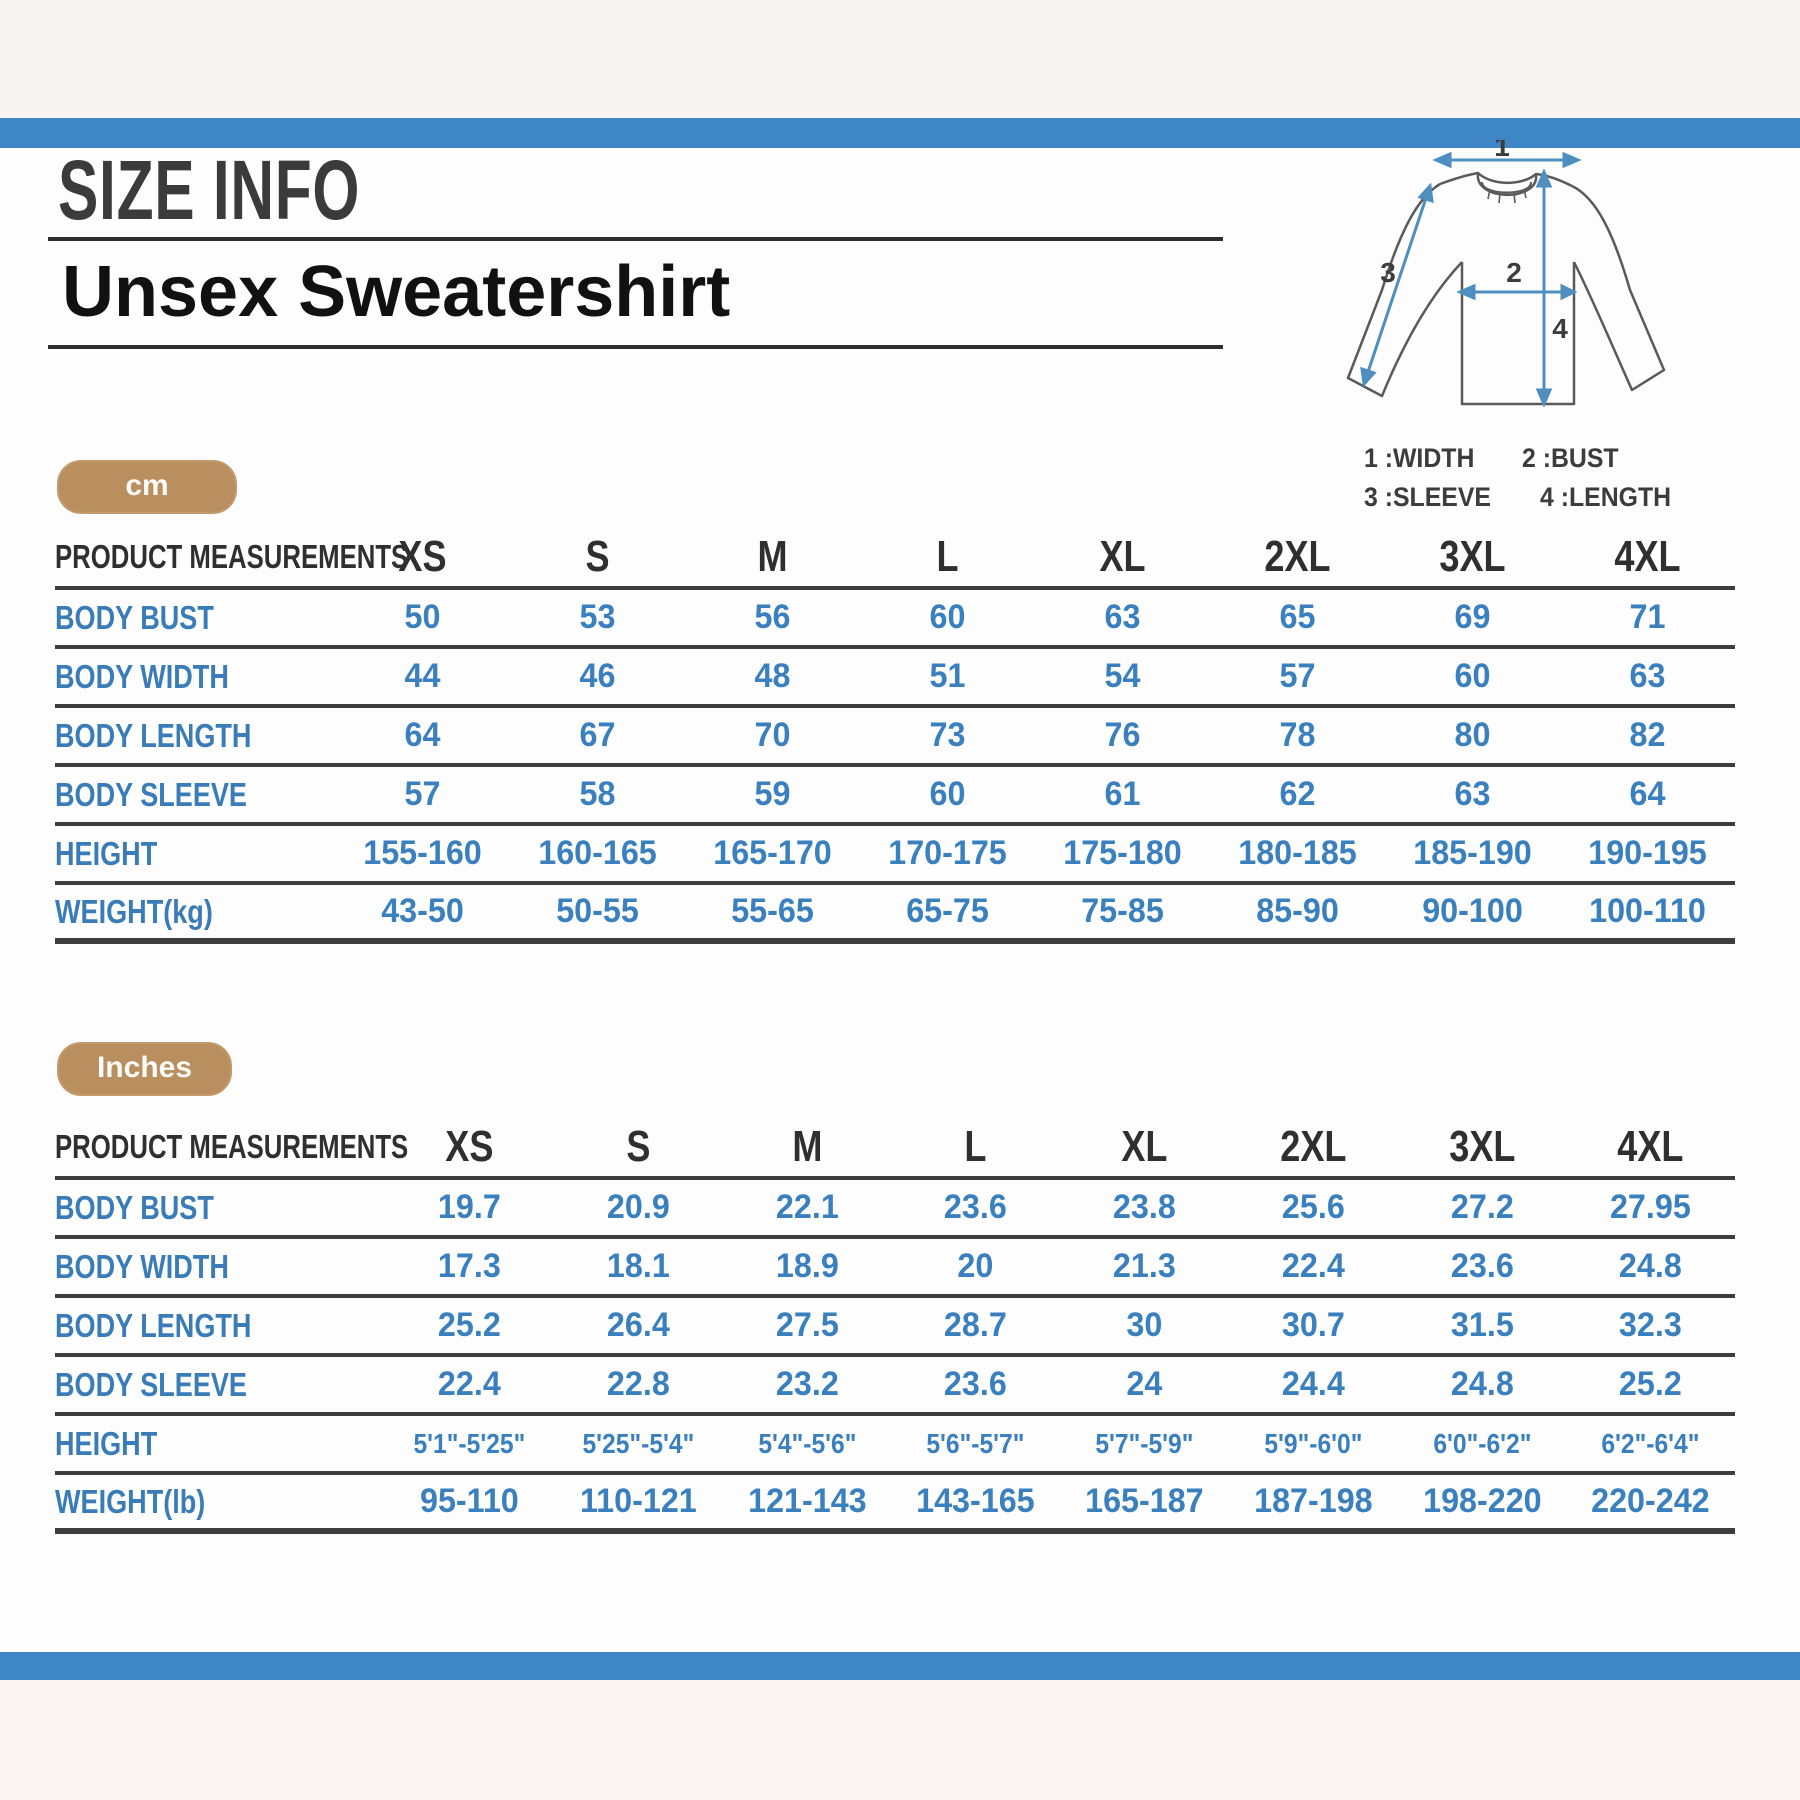 Image resolution: width=1800 pixels, height=1800 pixels. Describe the element at coordinates (1144, 1384) in the screenshot. I see `cell-value: 24` at that location.